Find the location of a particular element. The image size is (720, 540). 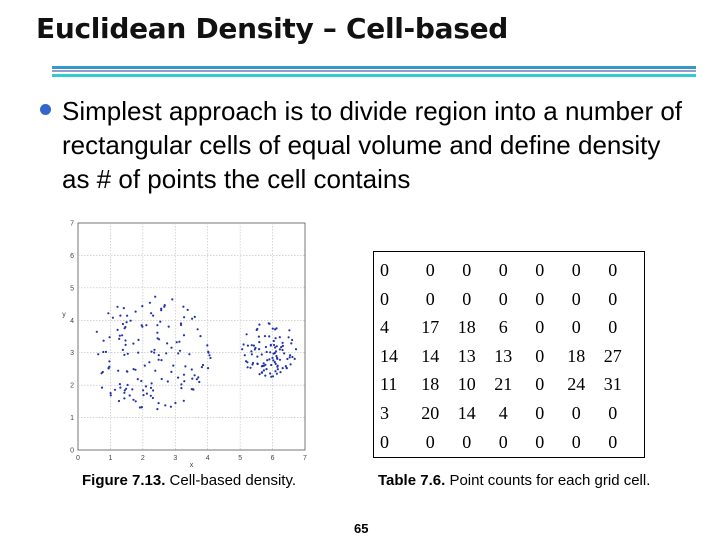

table-caption-text: Point counts for each grid cell. is located at coordinates (550, 480).